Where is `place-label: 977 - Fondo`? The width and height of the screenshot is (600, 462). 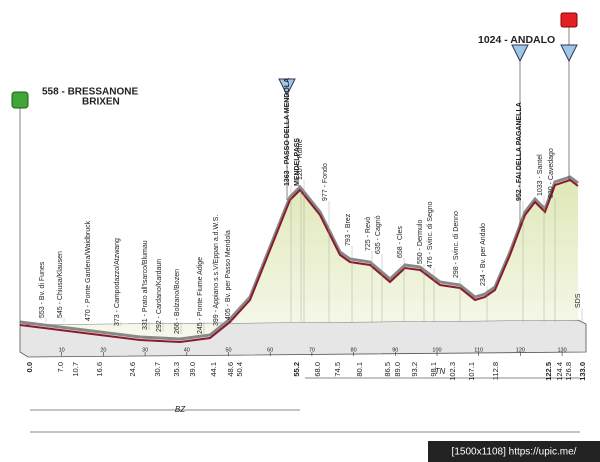 place-label: 977 - Fondo is located at coordinates (325, 182).